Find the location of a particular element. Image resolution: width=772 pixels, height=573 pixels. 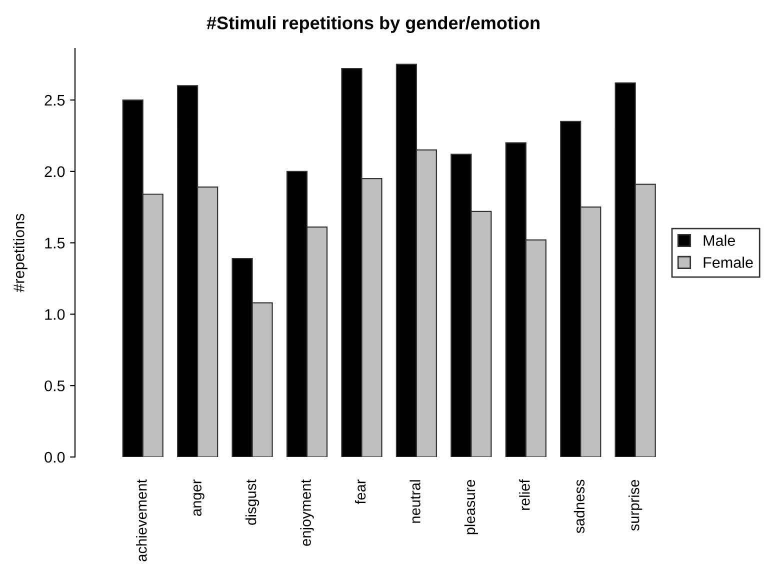

y-tick-label: 1.0 is located at coordinates (55, 314).